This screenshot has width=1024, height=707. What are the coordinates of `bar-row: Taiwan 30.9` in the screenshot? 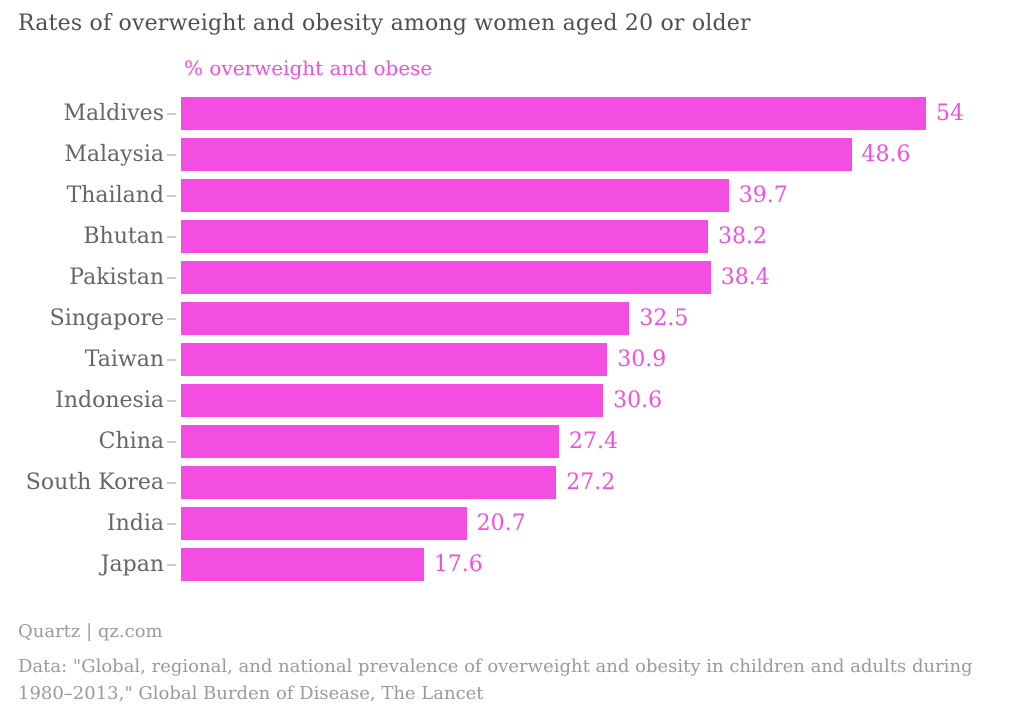 It's located at (512, 359).